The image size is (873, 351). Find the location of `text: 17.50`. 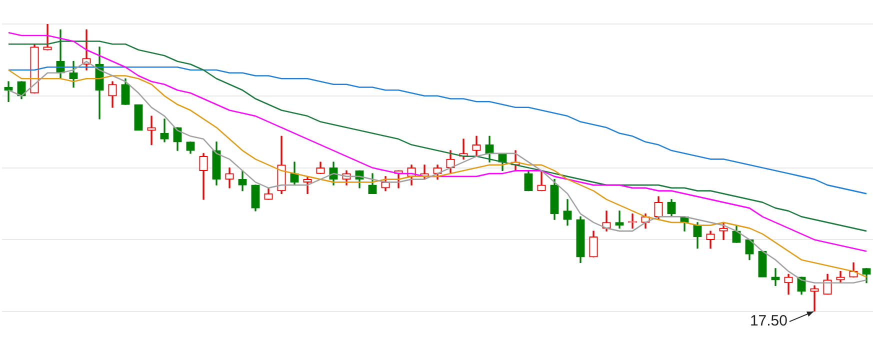

text: 17.50 is located at coordinates (769, 321).